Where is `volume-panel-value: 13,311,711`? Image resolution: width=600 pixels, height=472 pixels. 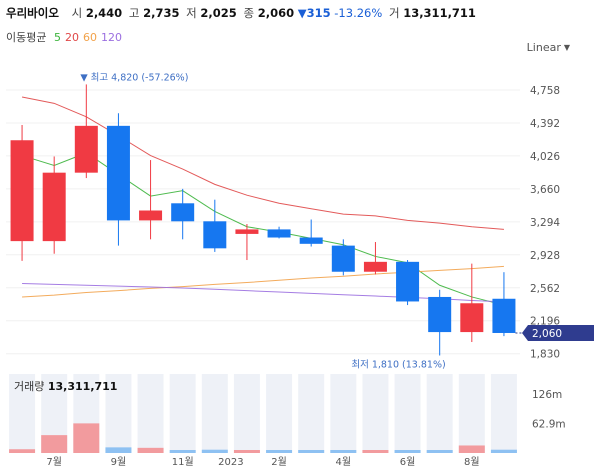
volume-panel-value: 13,311,711 is located at coordinates (82, 386).